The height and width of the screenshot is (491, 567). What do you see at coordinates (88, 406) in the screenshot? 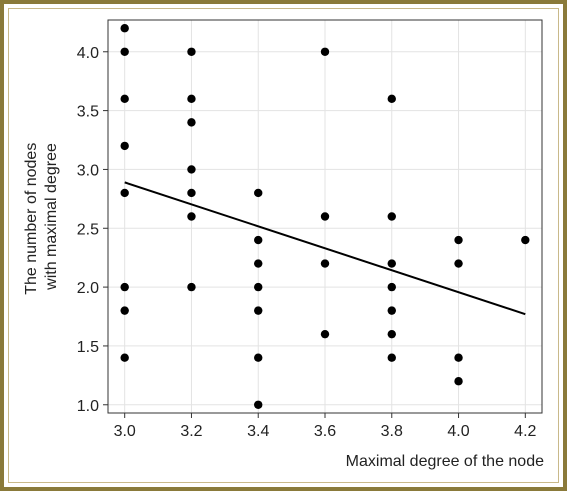
I see `y-tick-label: 1.0` at bounding box center [88, 406].